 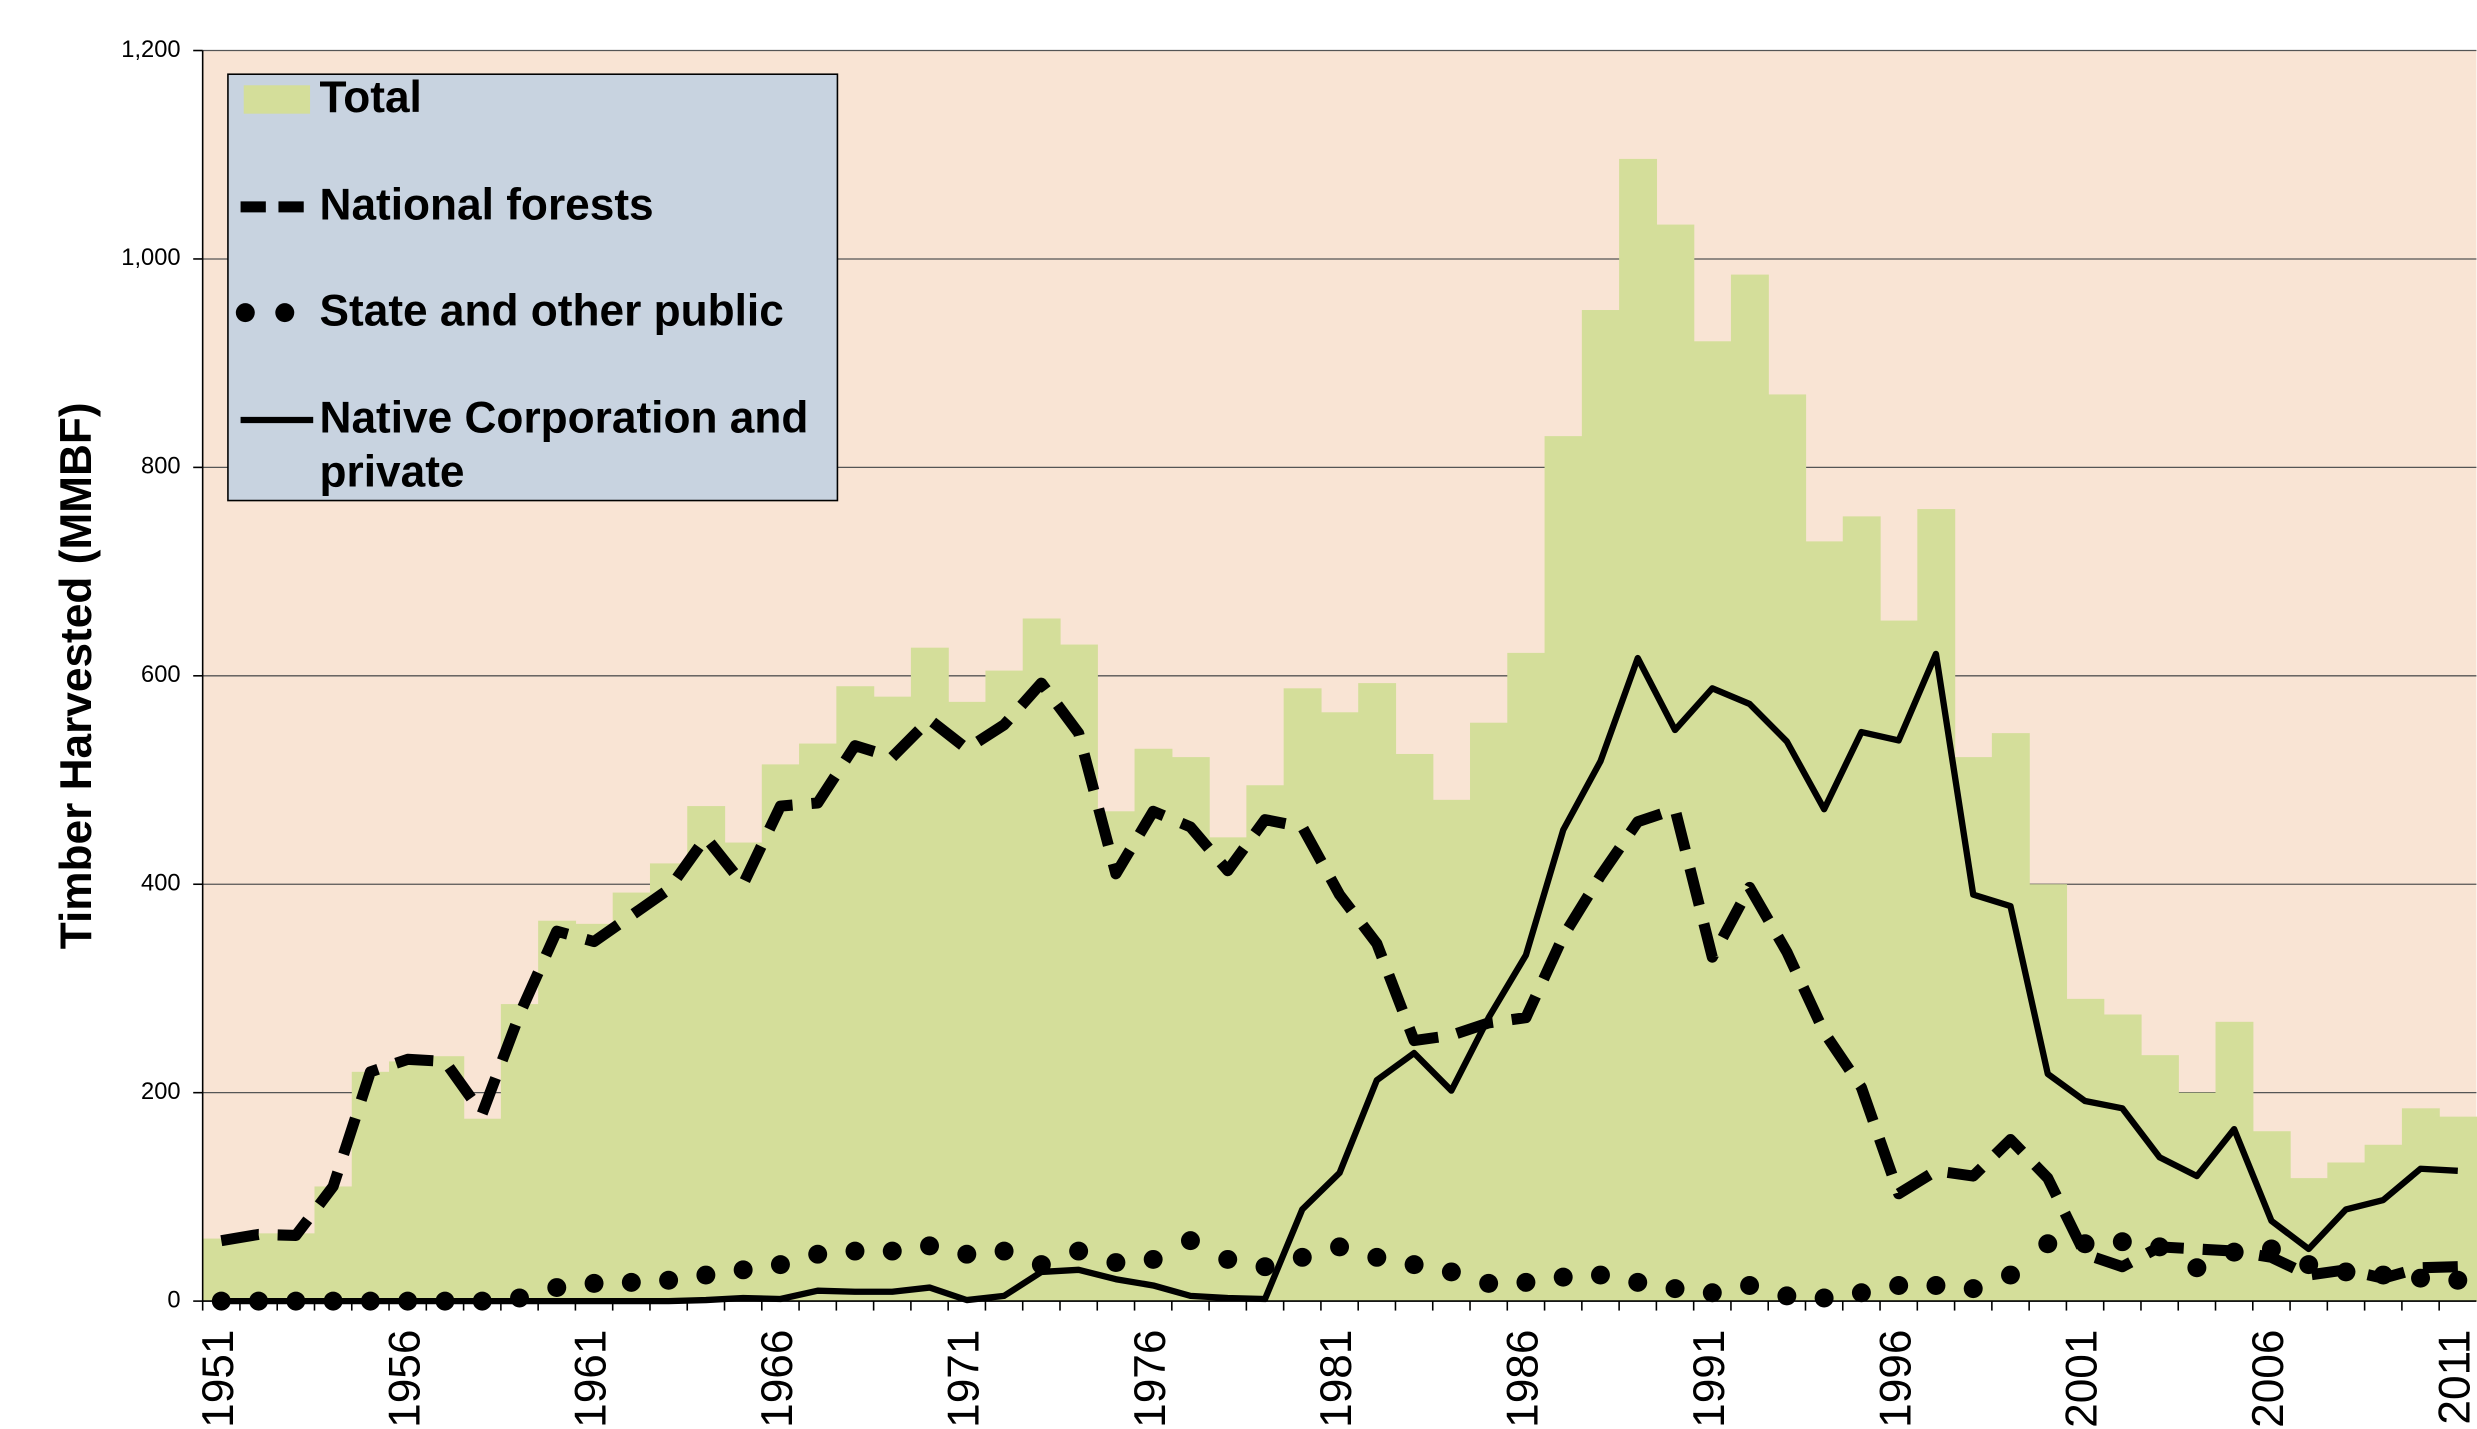 I want to click on x-tick-label: 2006, so click(x=2268, y=1379).